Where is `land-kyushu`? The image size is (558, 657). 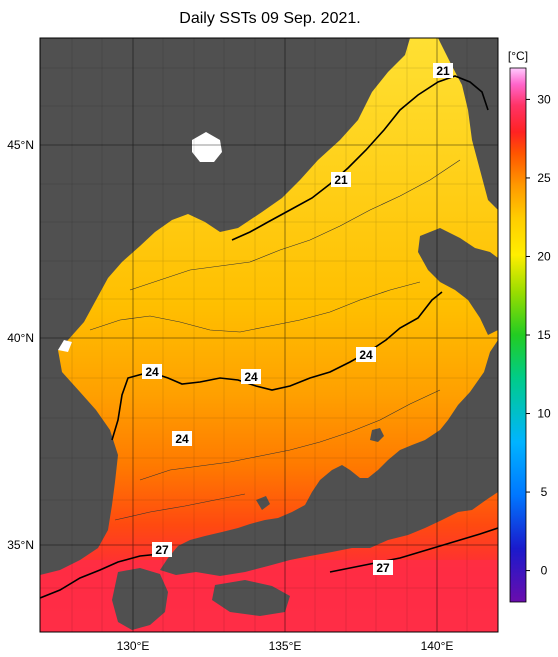
land-kyushu is located at coordinates (140, 599).